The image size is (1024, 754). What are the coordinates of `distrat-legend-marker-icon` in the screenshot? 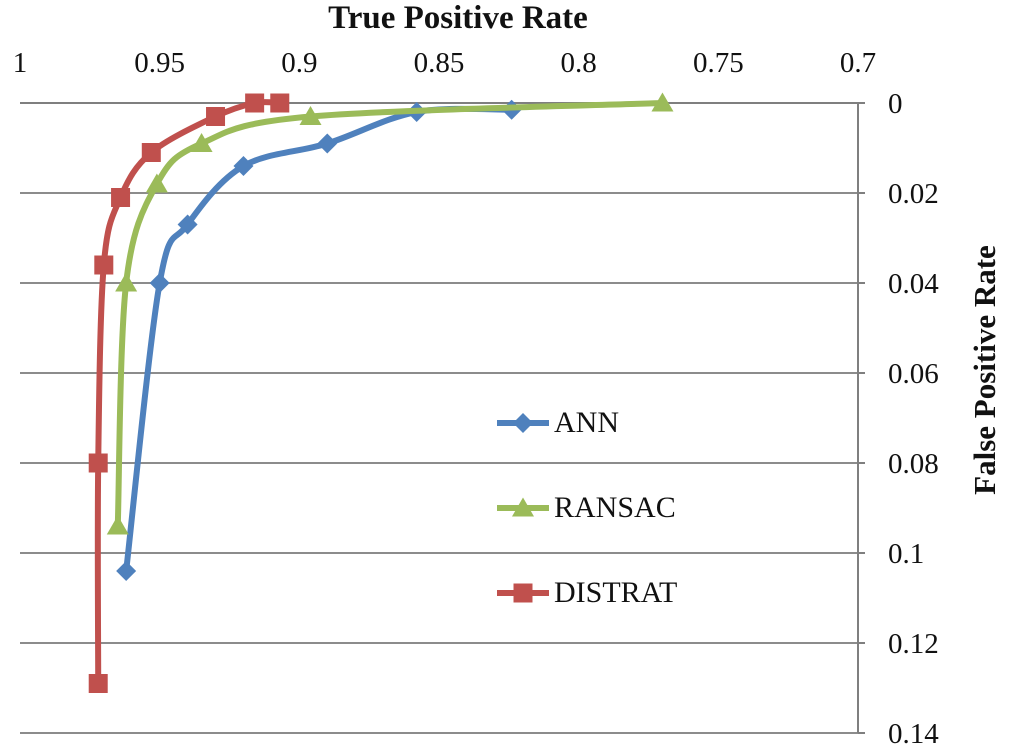 It's located at (523, 593).